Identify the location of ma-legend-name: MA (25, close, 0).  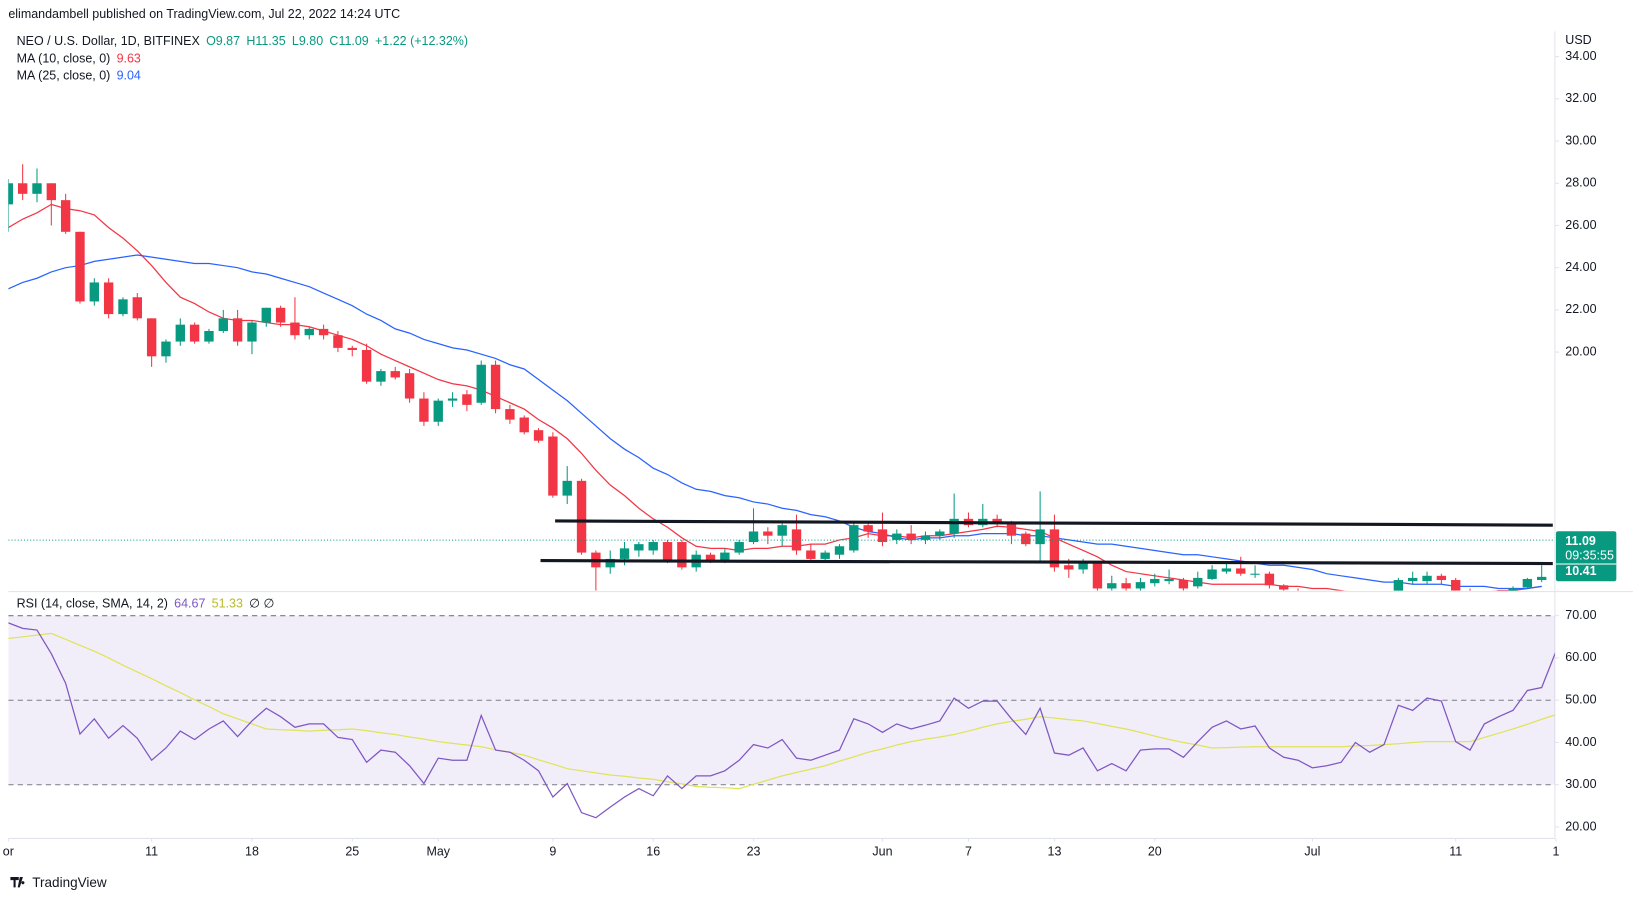
(64, 75).